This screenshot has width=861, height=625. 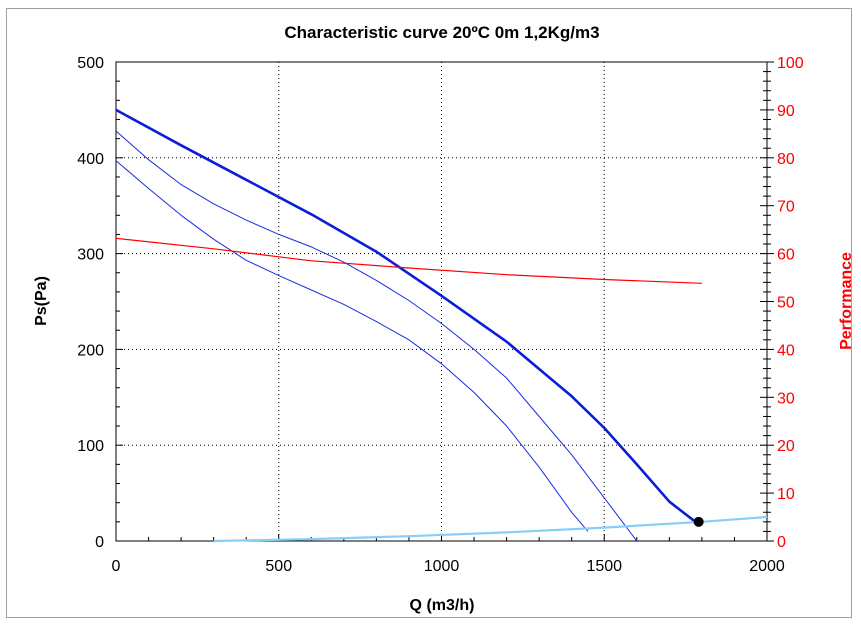 What do you see at coordinates (442, 566) in the screenshot?
I see `x-tick-label: 1000` at bounding box center [442, 566].